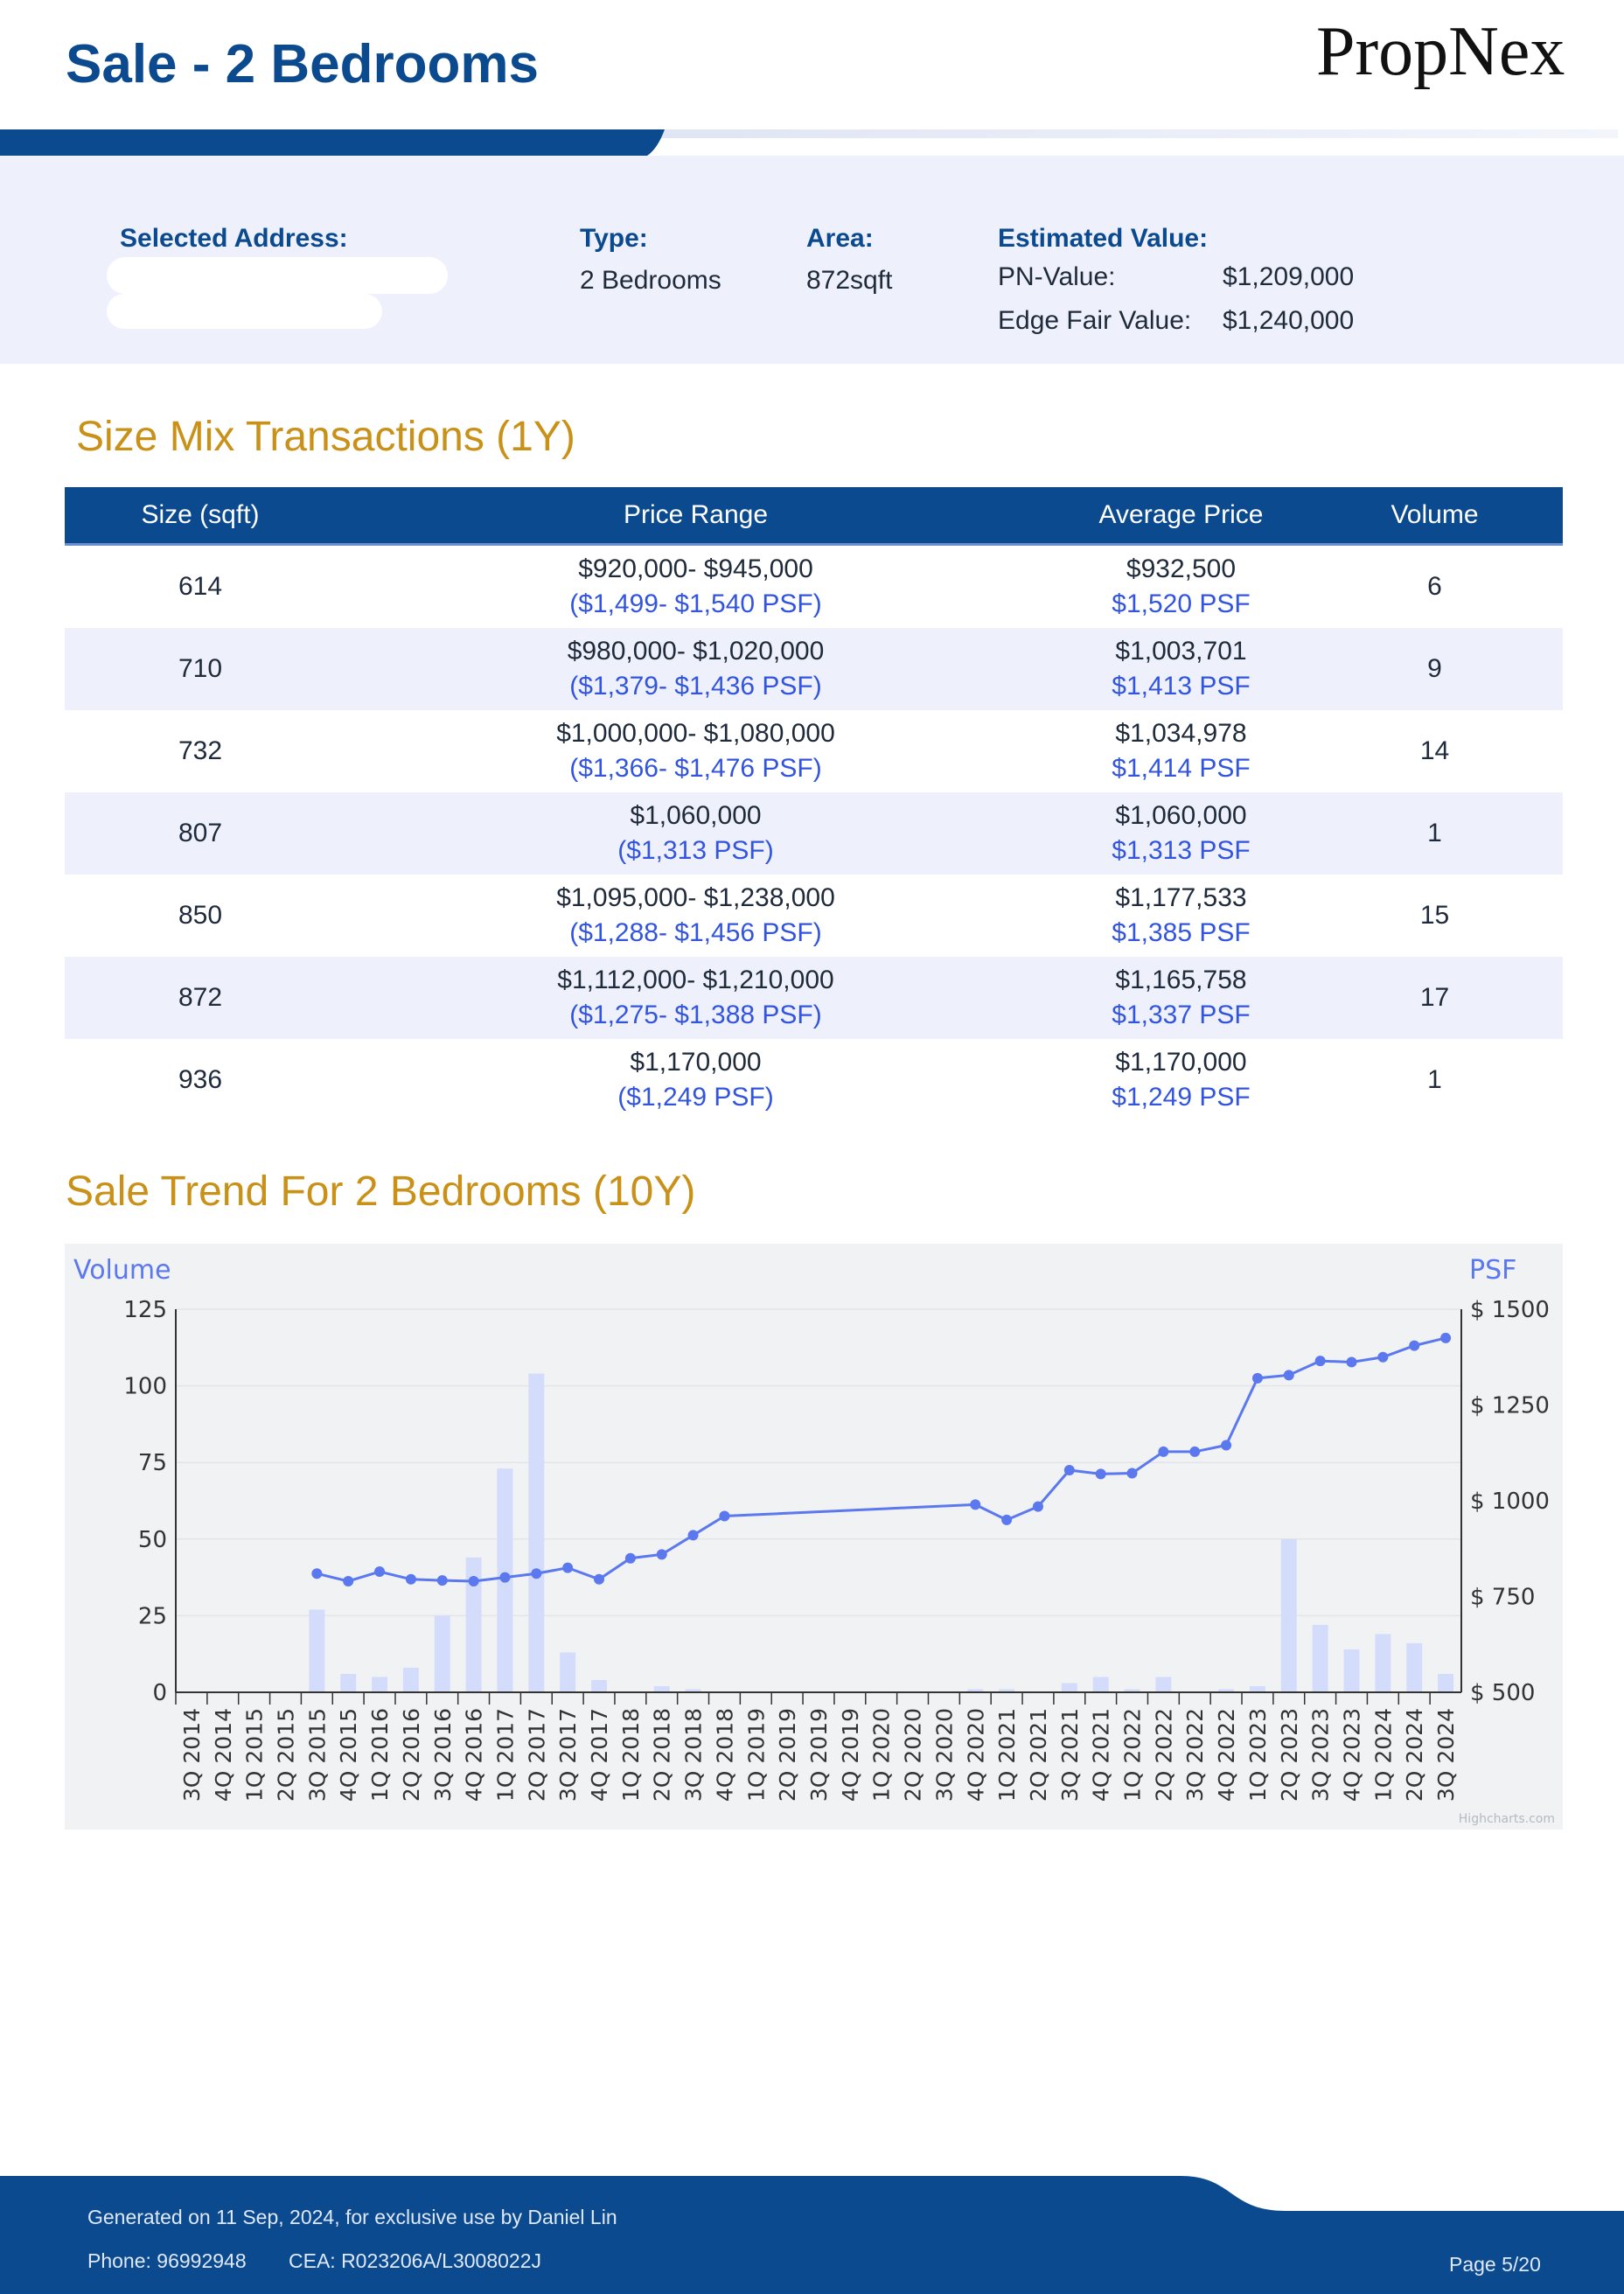 The height and width of the screenshot is (2294, 1624). What do you see at coordinates (1007, 1755) in the screenshot?
I see `x-tick-label: 1Q 2021` at bounding box center [1007, 1755].